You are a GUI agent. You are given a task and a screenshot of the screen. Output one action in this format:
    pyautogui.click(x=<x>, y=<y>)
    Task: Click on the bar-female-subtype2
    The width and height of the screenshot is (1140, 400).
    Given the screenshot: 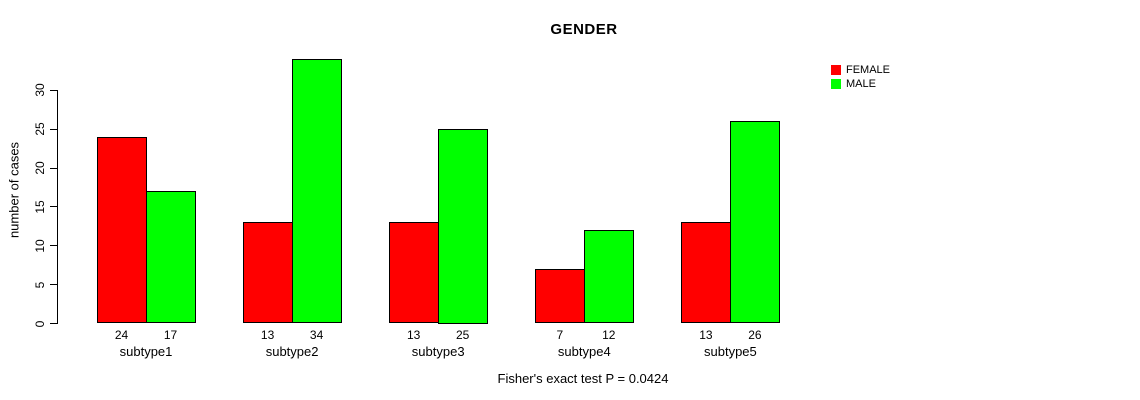 What is the action you would take?
    pyautogui.click(x=268, y=273)
    